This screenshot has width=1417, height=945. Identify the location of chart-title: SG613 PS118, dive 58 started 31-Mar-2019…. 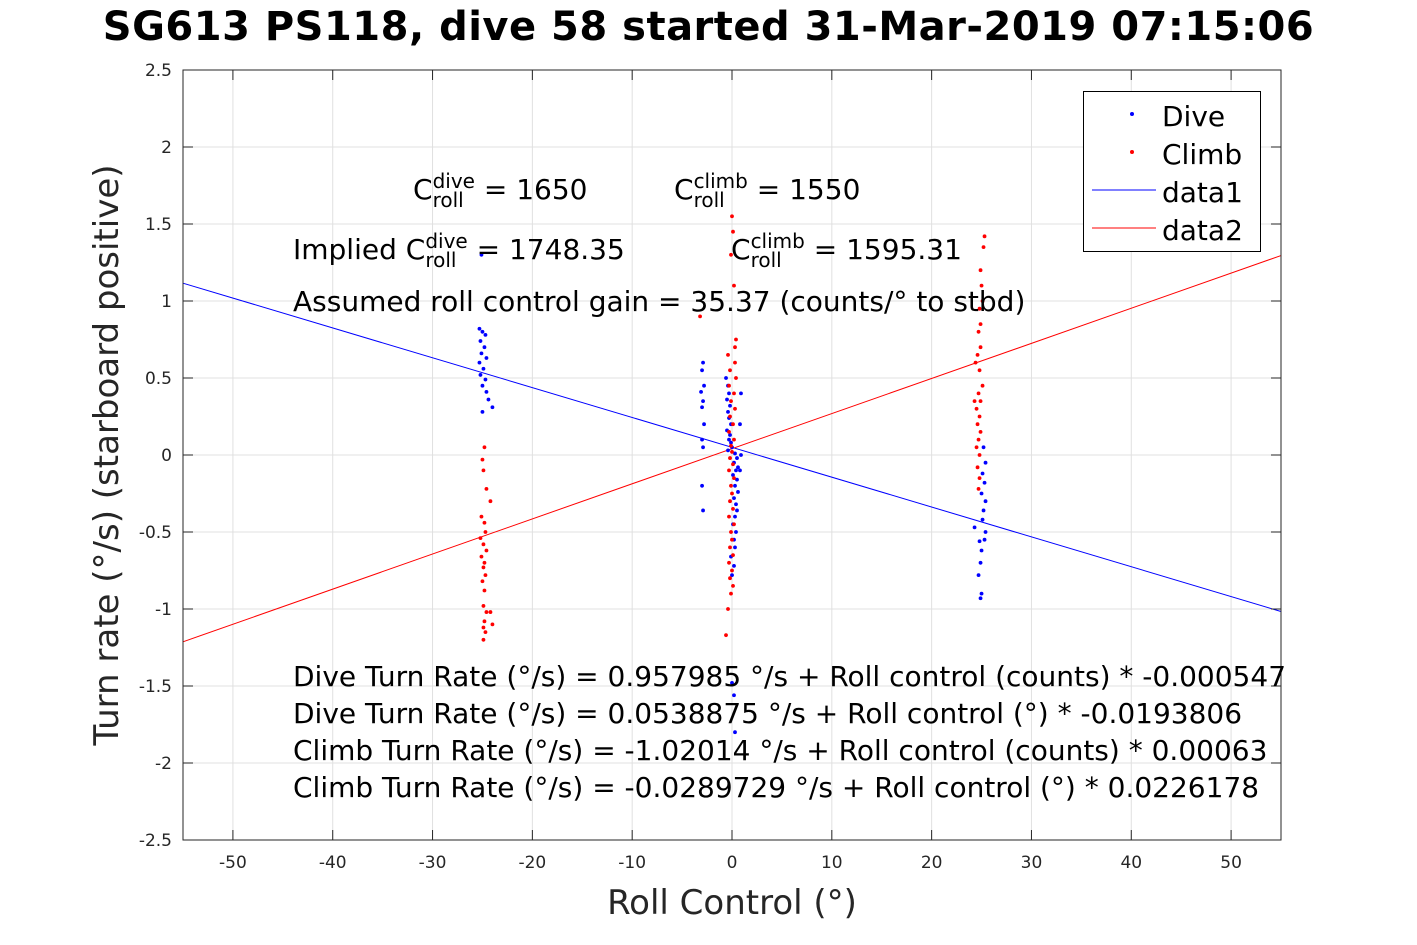
(708, 27).